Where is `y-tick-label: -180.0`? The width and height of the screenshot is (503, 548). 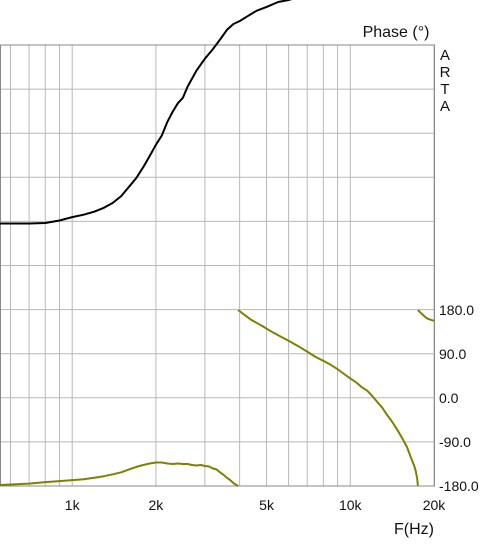 y-tick-label: -180.0 is located at coordinates (459, 486).